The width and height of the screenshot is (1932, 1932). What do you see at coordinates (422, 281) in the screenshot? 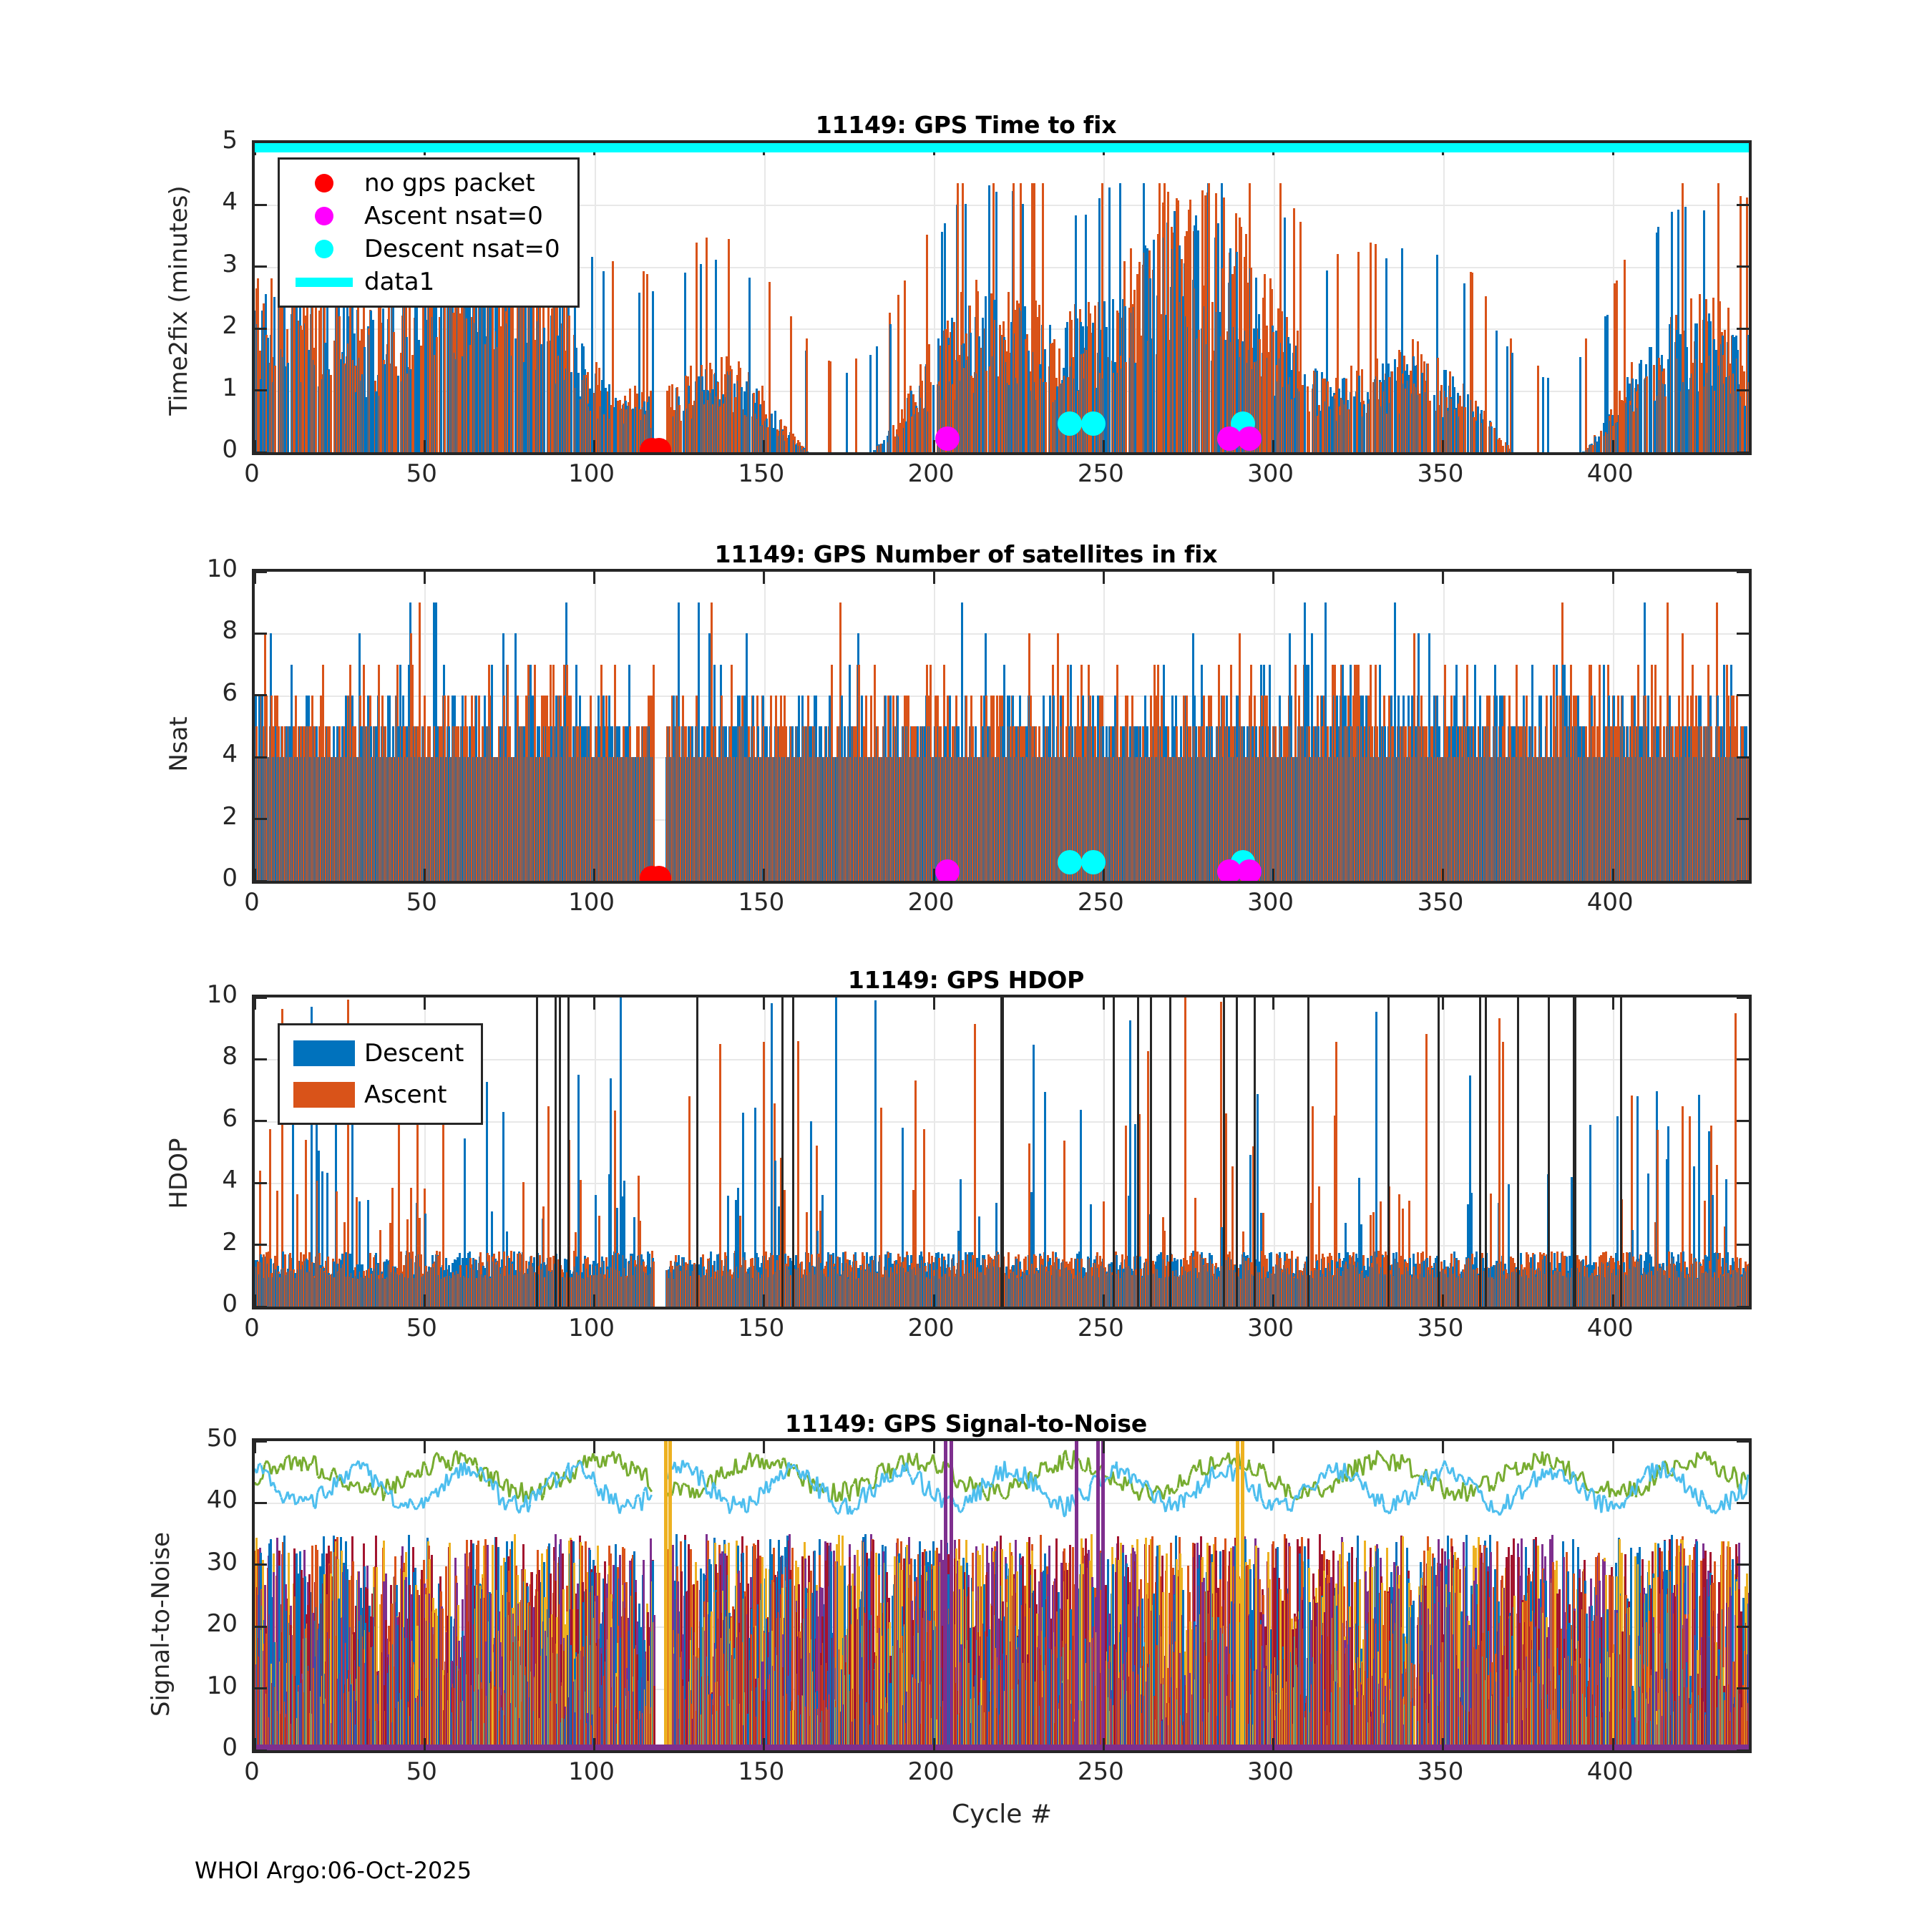
I see `legend-item-data1: data1` at bounding box center [422, 281].